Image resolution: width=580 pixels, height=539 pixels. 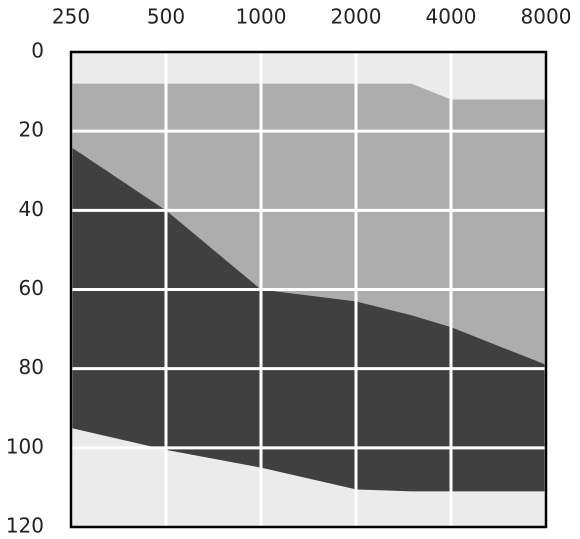 I want to click on x-tick-label: 2000, so click(x=356, y=17).